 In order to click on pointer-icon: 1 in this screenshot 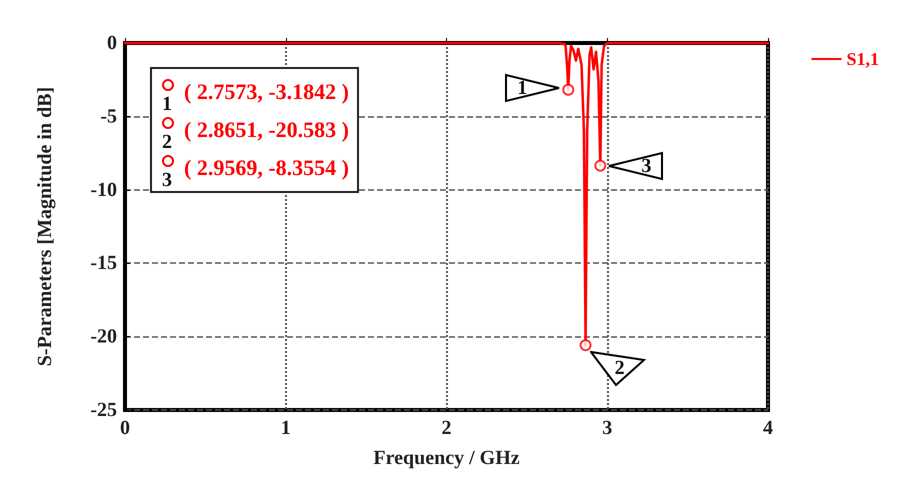, I will do `click(532, 87)`.